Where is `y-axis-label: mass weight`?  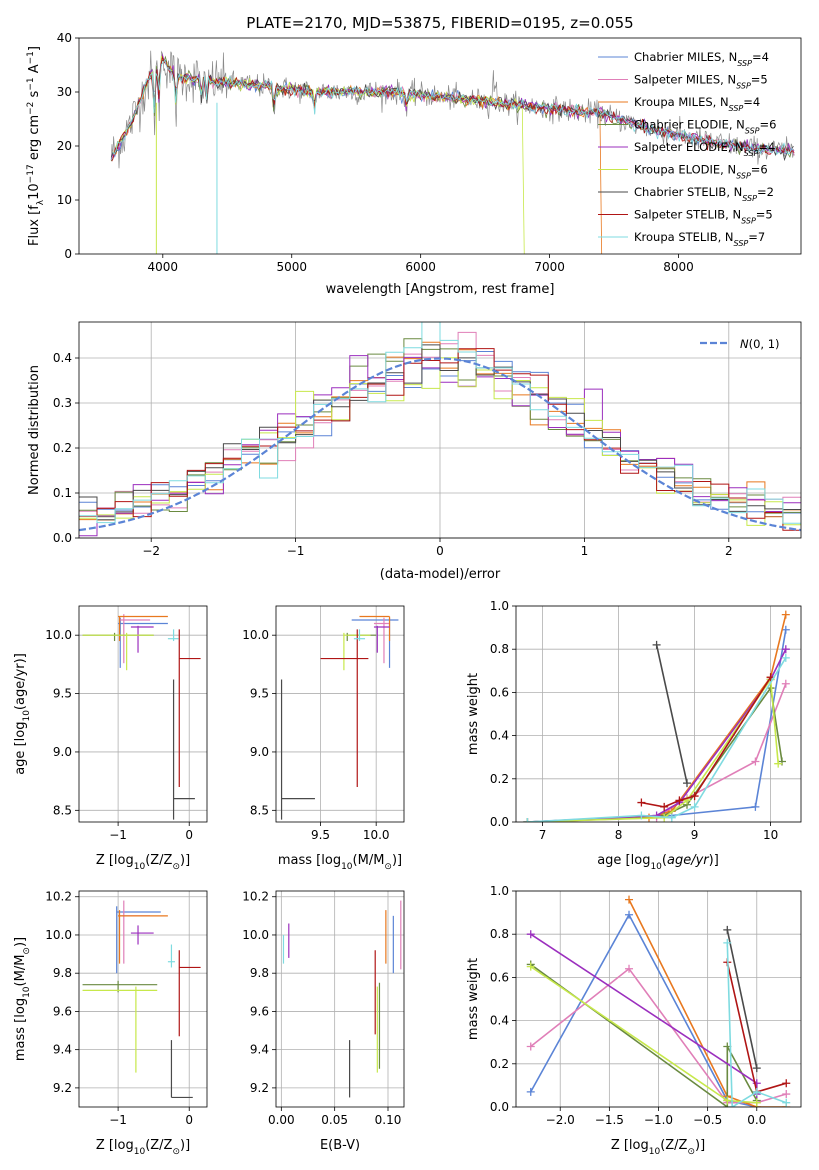 y-axis-label: mass weight is located at coordinates (473, 999).